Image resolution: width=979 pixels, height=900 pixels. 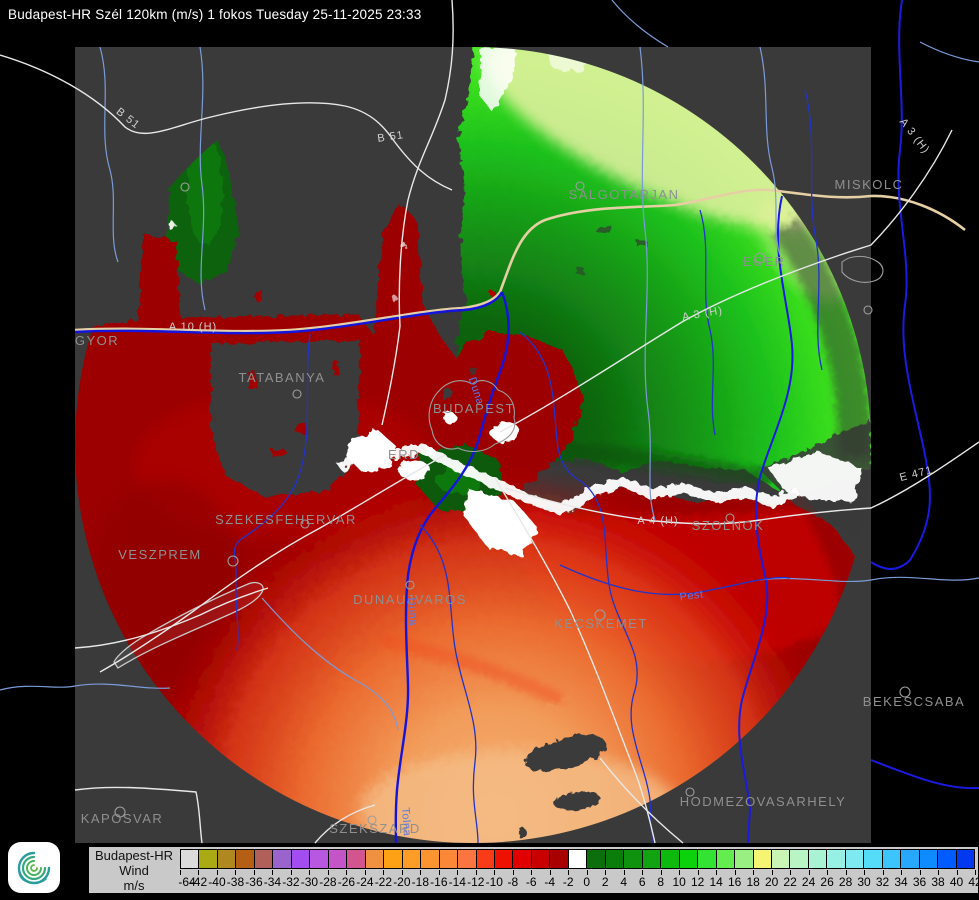 I want to click on legend-tick-label: 28, so click(x=845, y=882).